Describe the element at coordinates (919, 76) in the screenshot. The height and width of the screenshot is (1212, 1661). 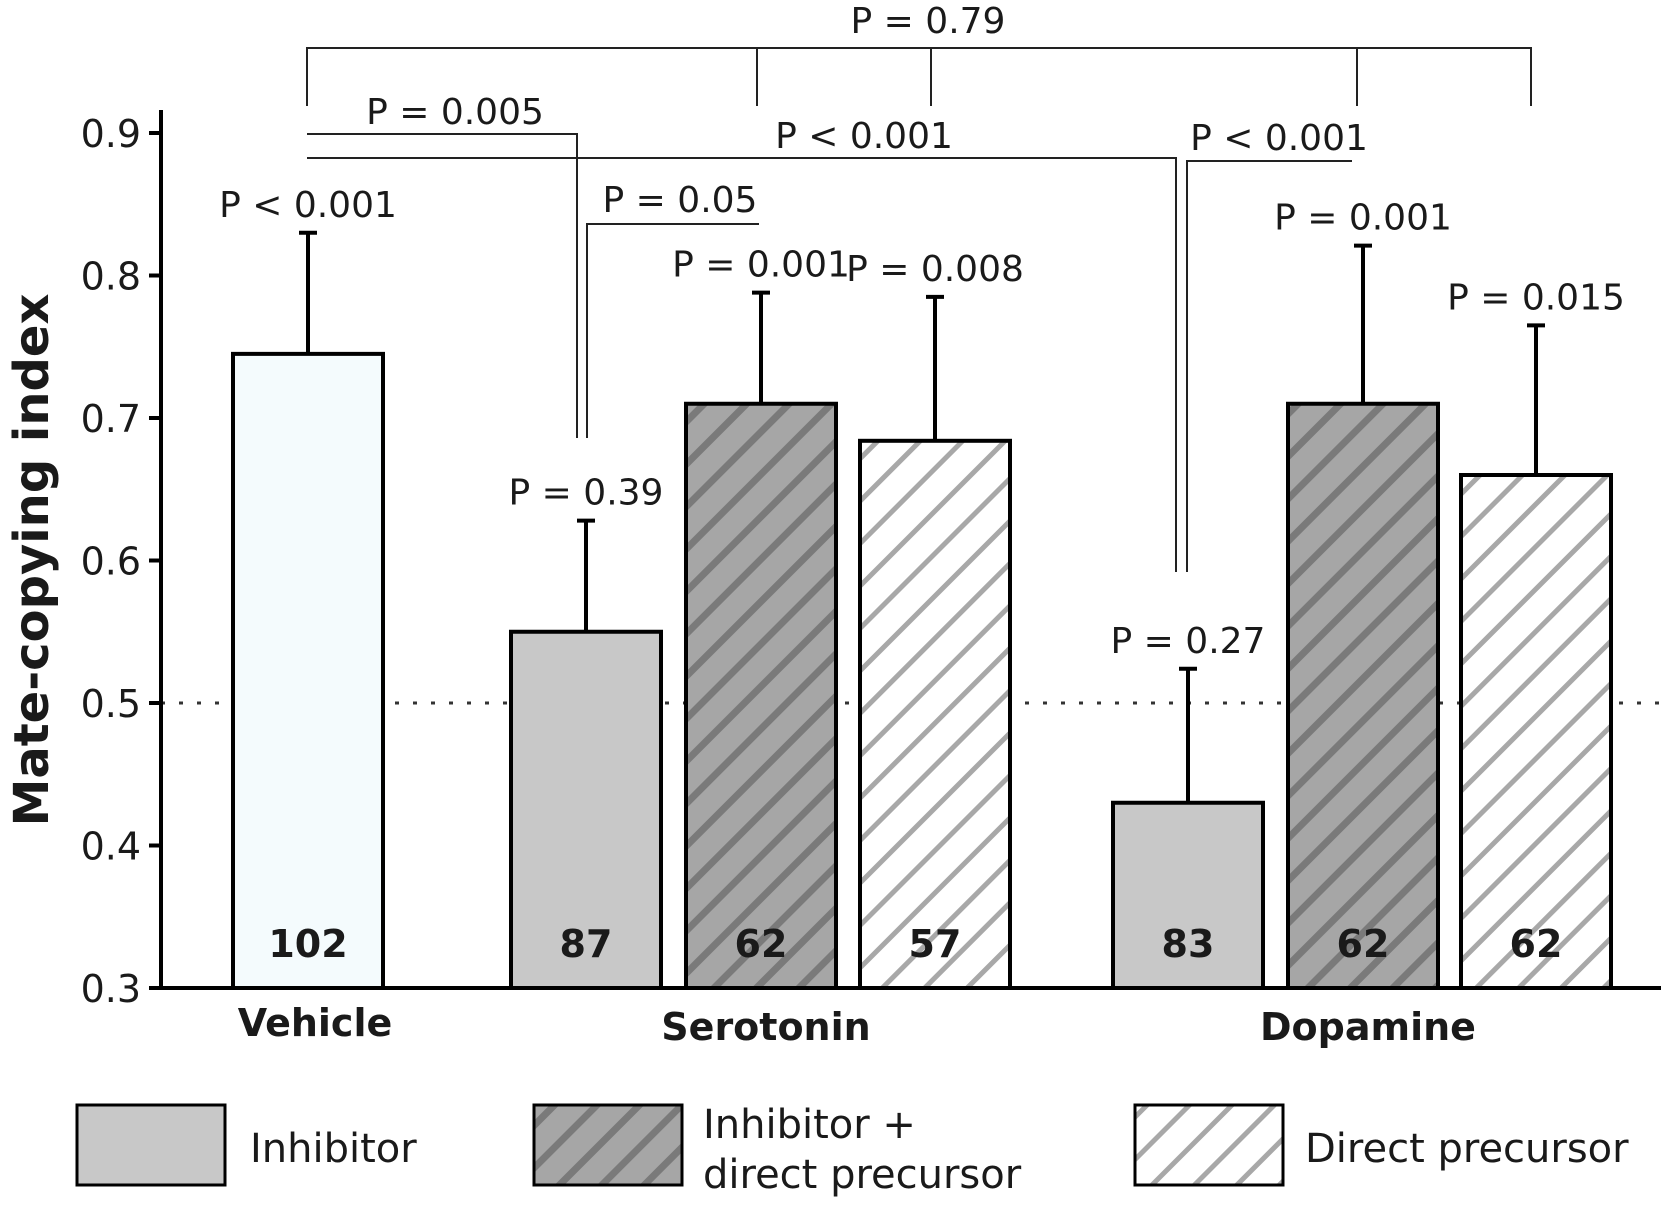
I see `bracket-0.79-outer` at that location.